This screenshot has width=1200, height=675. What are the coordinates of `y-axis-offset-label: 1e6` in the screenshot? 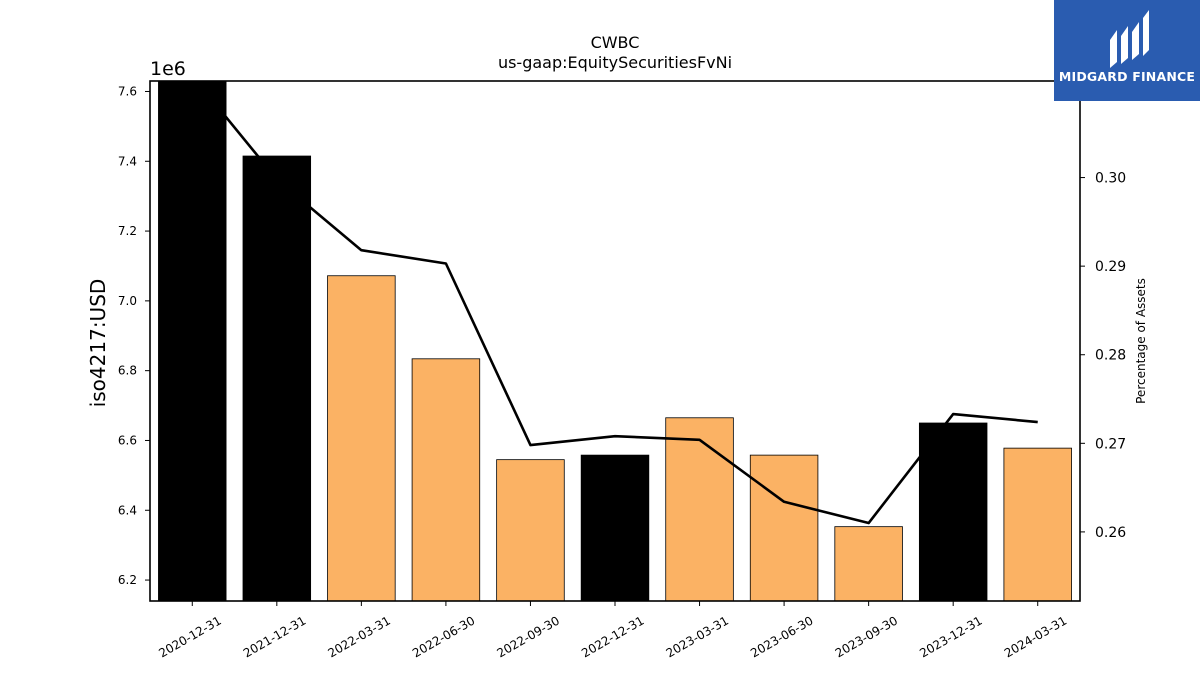 It's located at (168, 69).